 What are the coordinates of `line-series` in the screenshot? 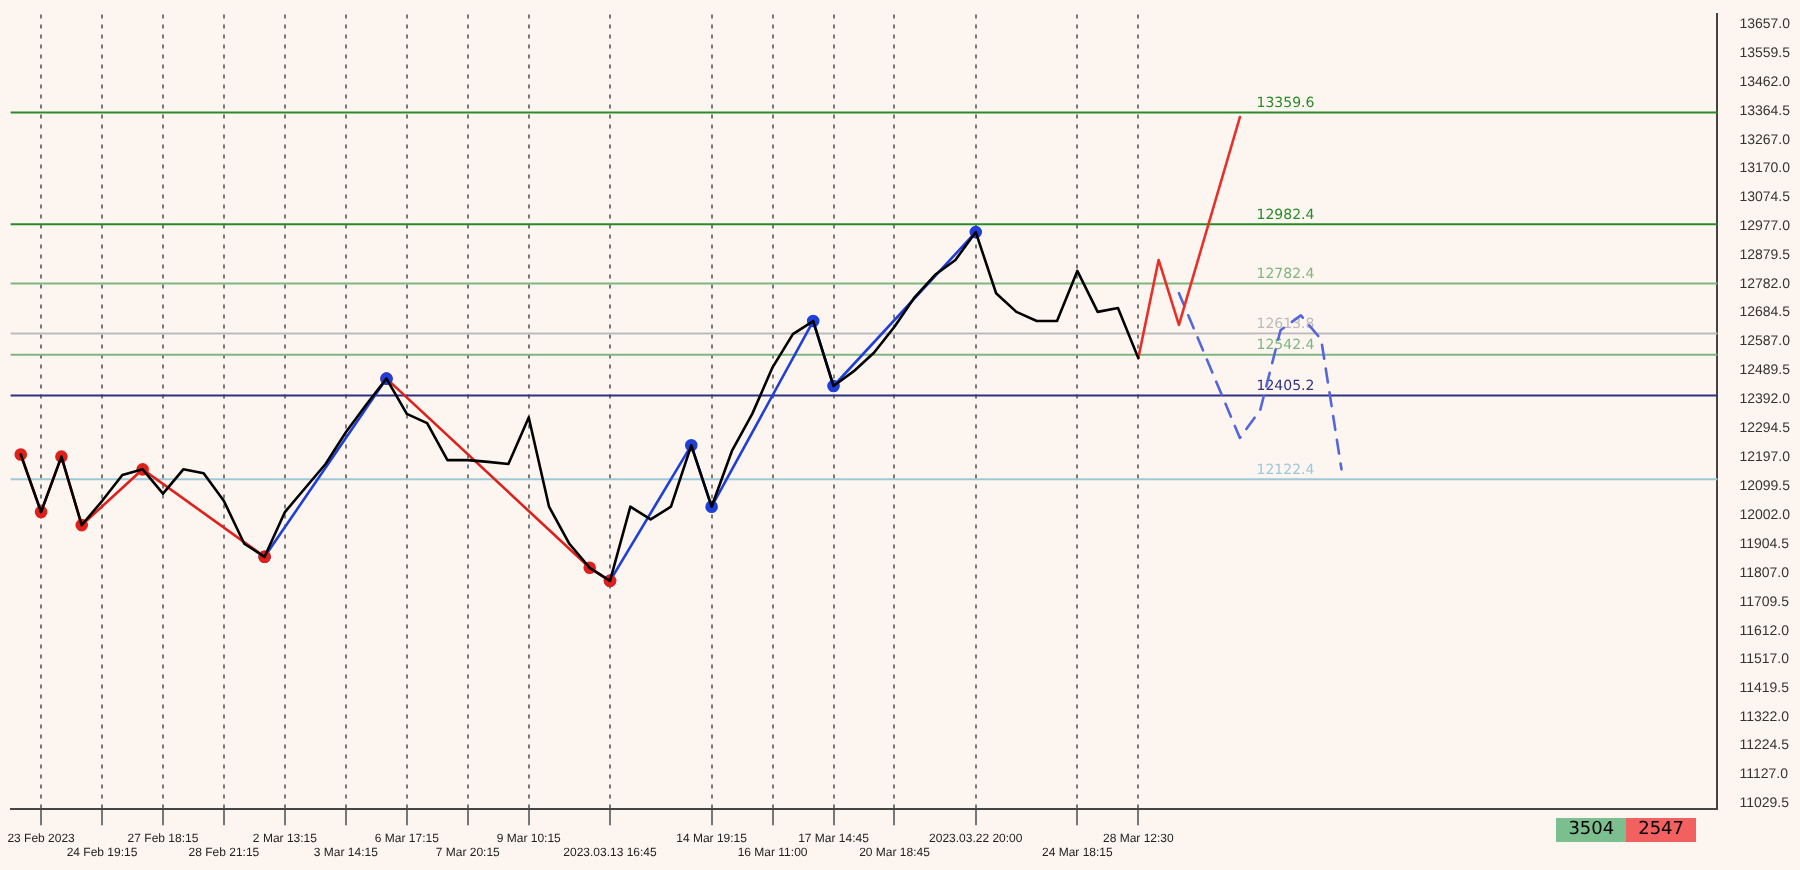 It's located at (1260, 381).